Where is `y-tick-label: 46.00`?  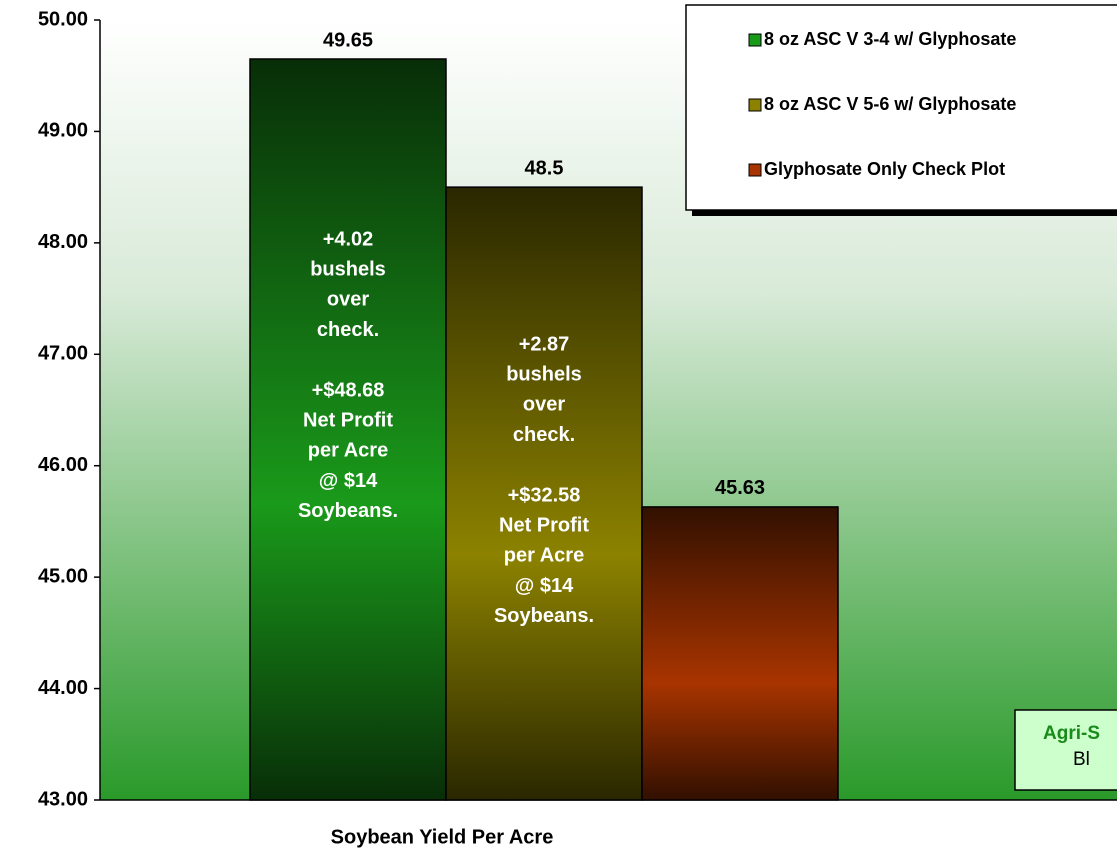 y-tick-label: 46.00 is located at coordinates (63, 465).